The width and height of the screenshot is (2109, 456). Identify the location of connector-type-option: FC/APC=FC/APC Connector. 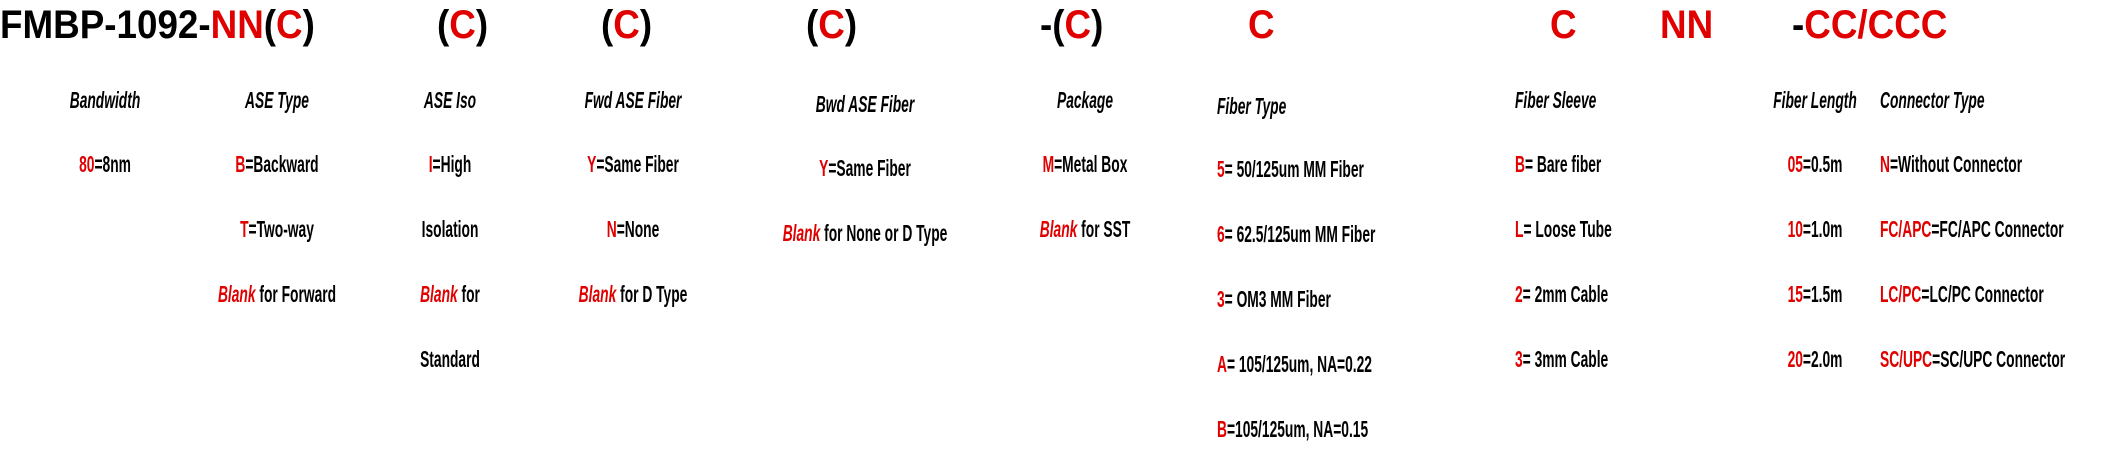
(1972, 229).